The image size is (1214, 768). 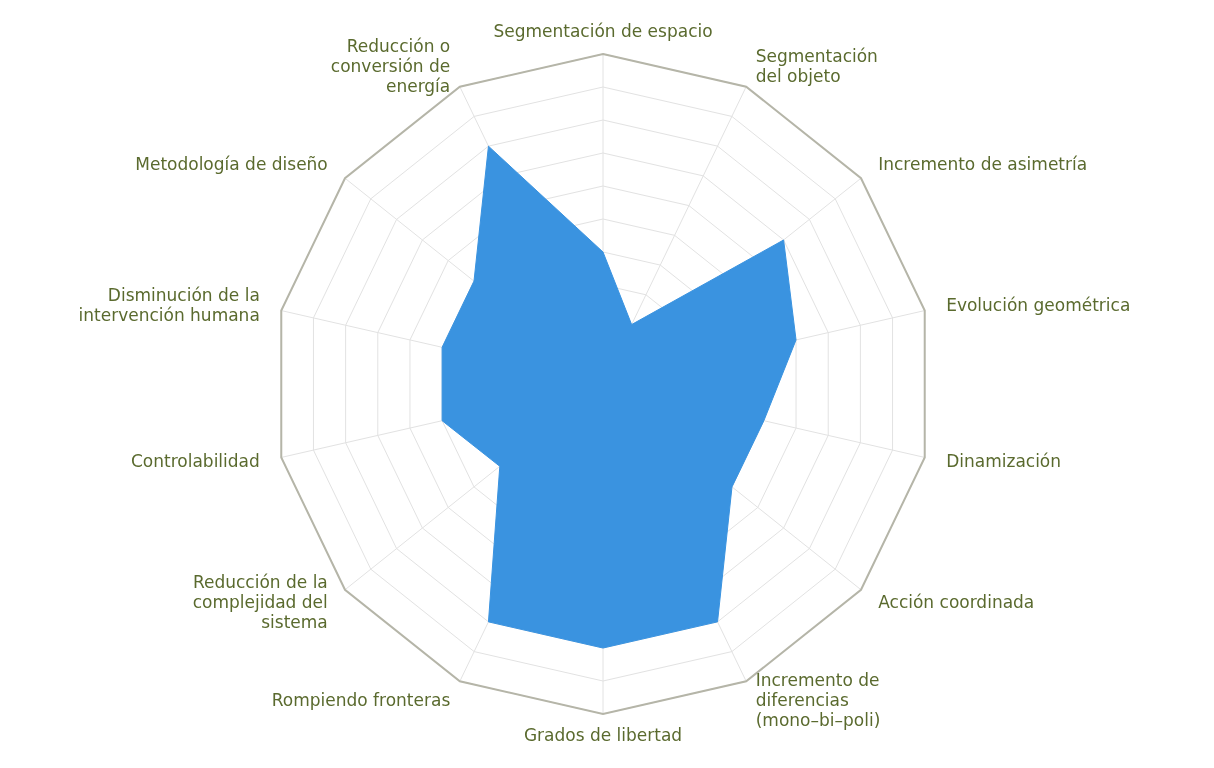 What do you see at coordinates (1004, 461) in the screenshot?
I see `spoke-label: Dinamización` at bounding box center [1004, 461].